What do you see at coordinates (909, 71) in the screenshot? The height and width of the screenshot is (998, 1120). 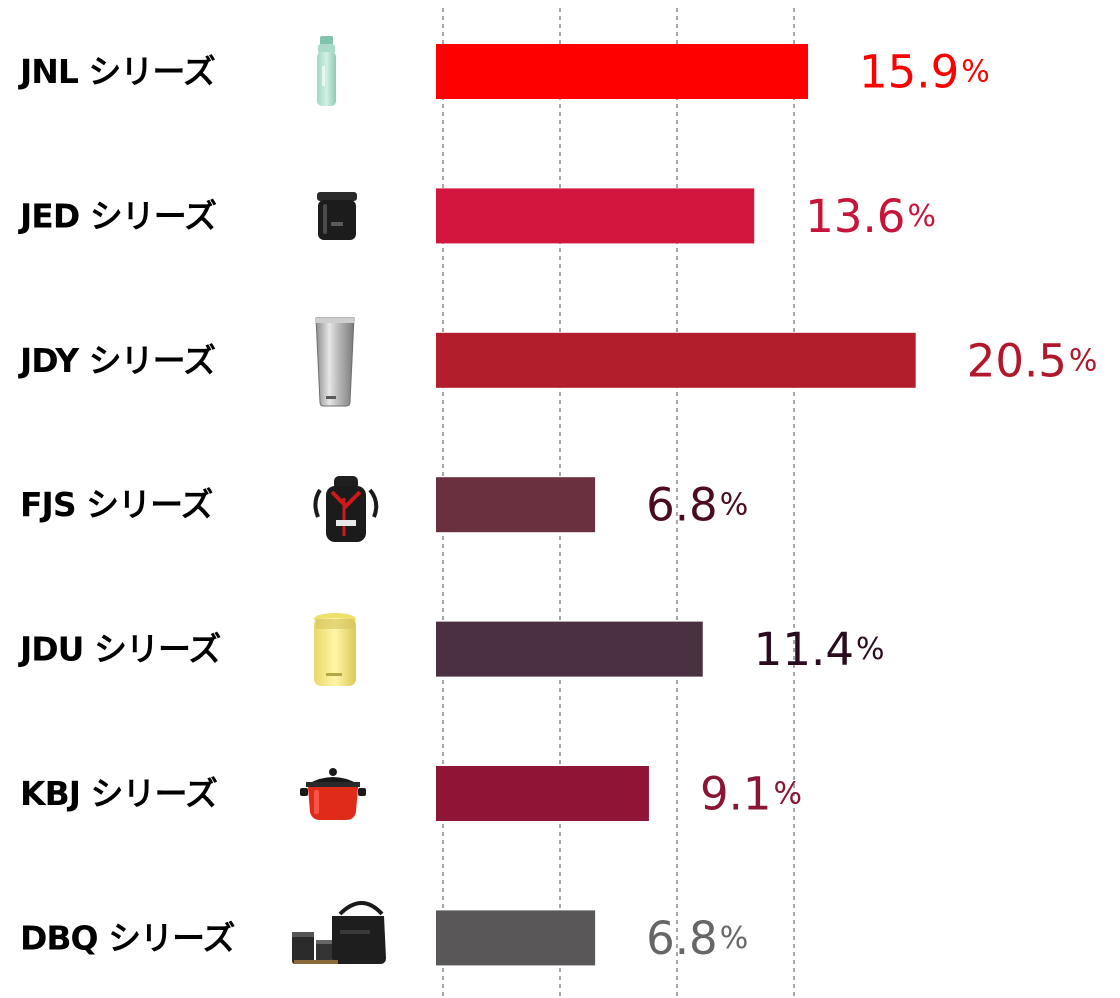 I see `value-number: 15.9` at bounding box center [909, 71].